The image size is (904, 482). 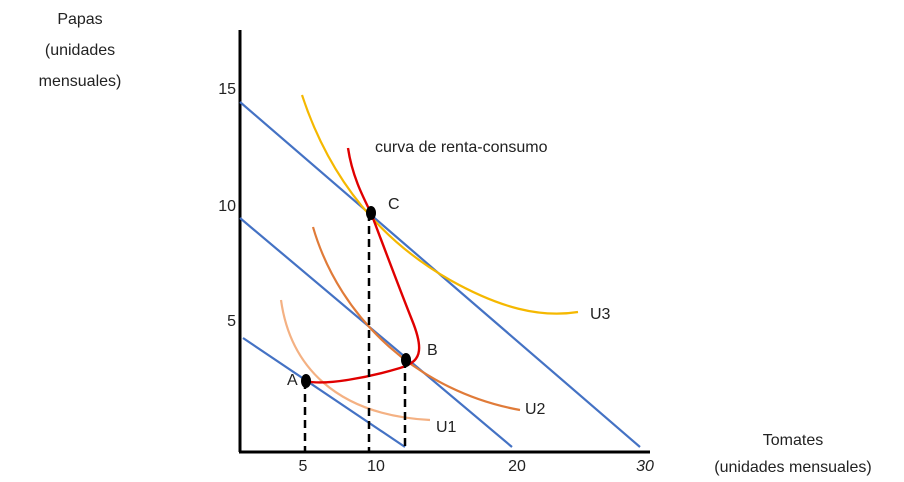 What do you see at coordinates (231, 321) in the screenshot?
I see `y-tick-label: 5` at bounding box center [231, 321].